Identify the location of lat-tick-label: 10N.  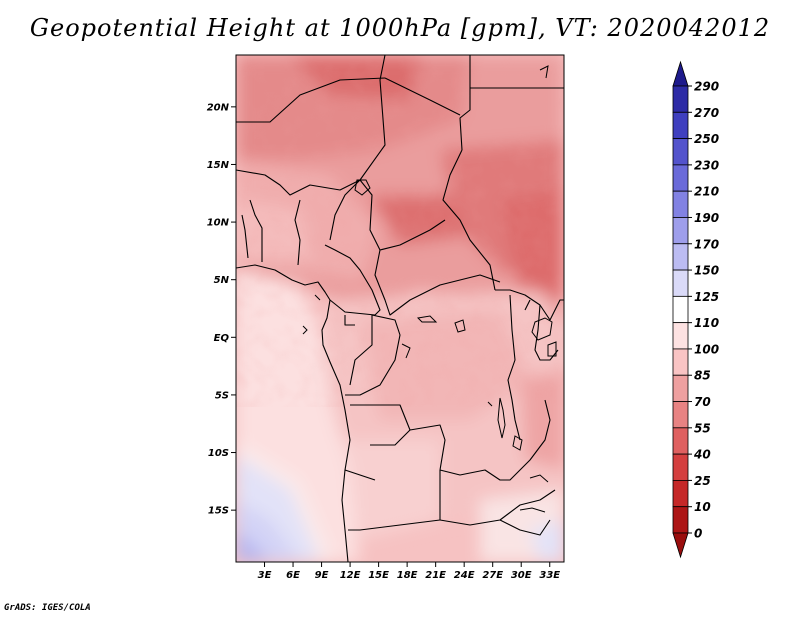
(218, 223).